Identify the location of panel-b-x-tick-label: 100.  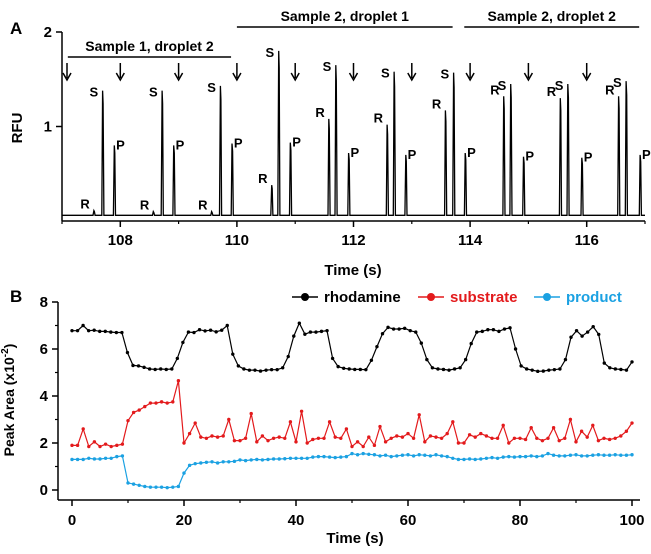
(631, 520).